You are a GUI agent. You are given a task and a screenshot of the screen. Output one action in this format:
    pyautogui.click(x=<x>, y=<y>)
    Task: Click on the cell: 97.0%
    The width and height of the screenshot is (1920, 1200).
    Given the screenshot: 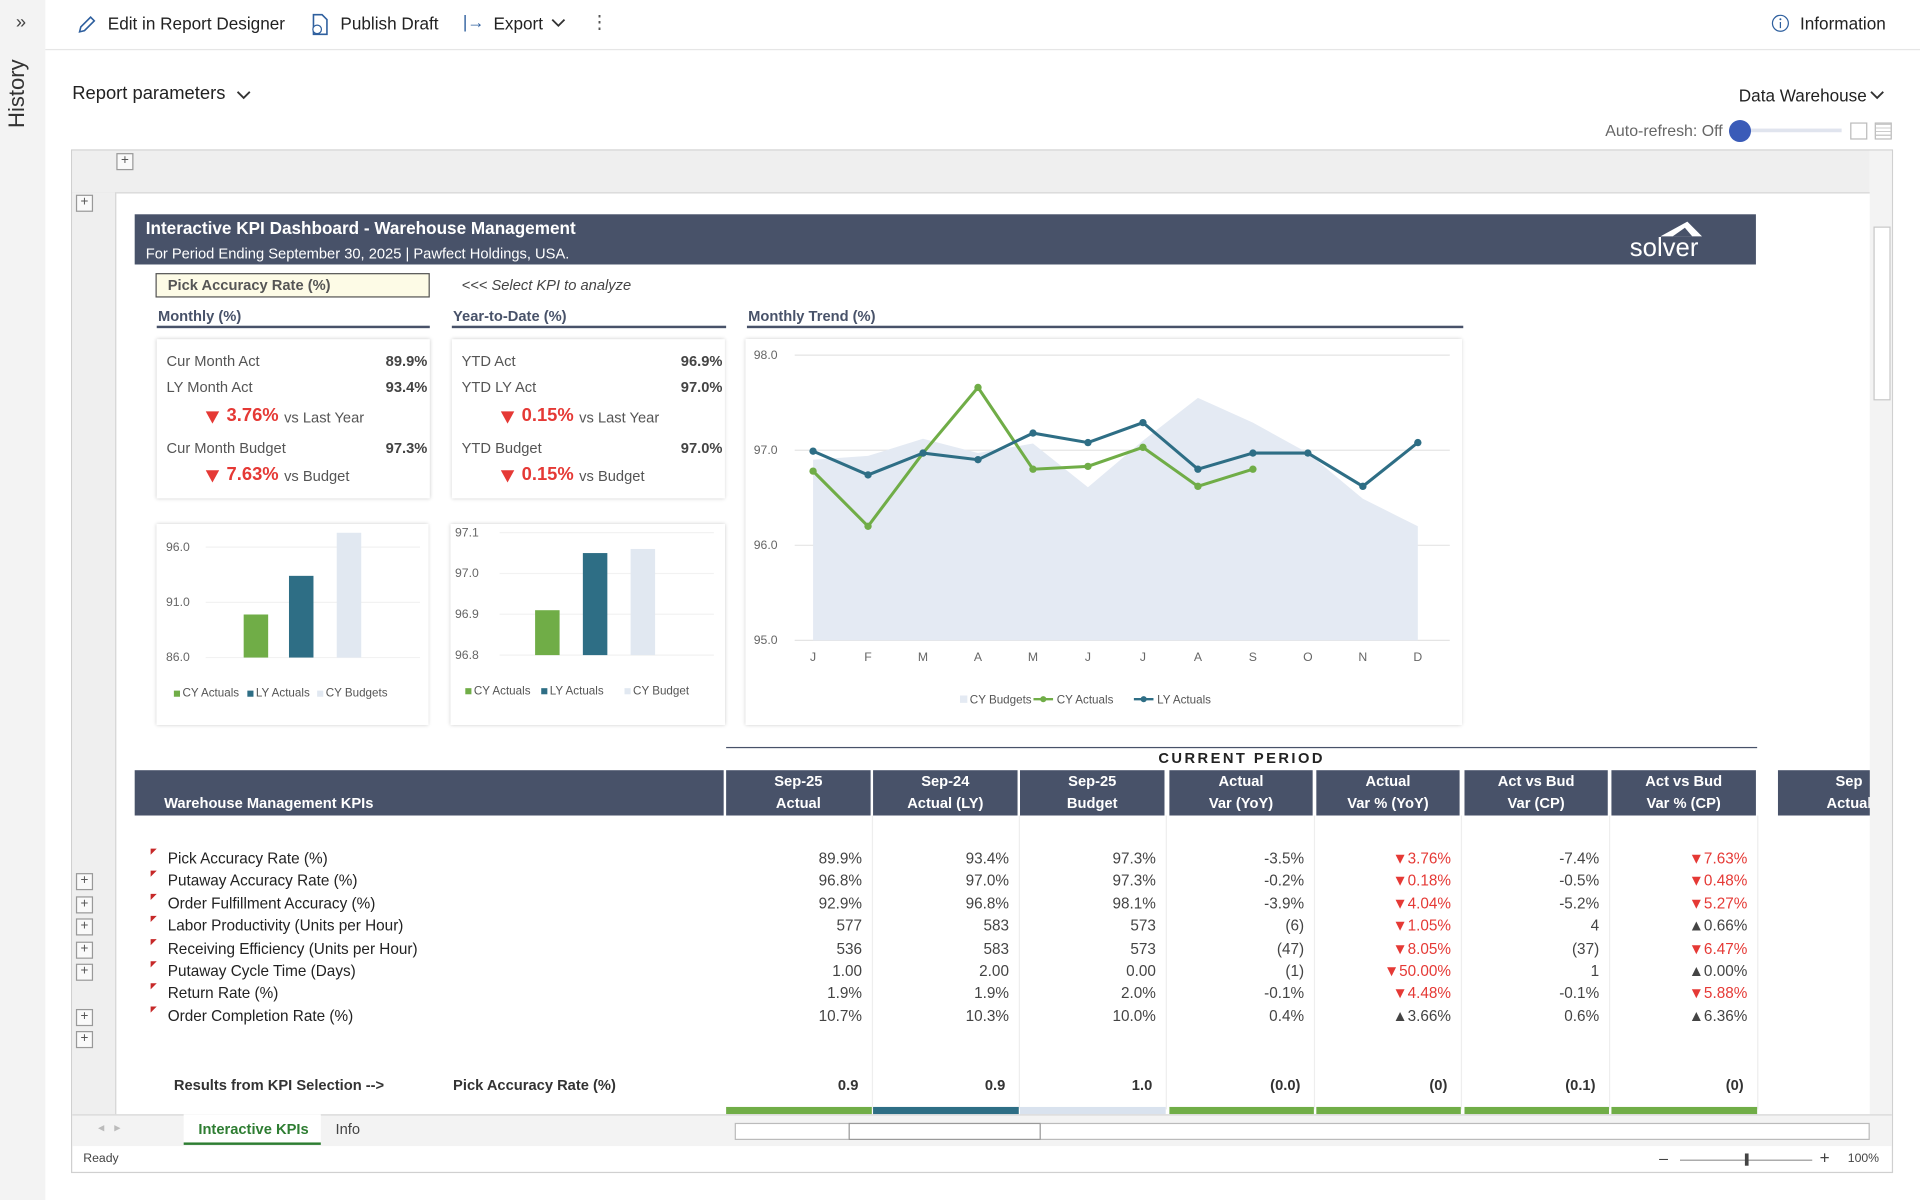 What is the action you would take?
    pyautogui.click(x=987, y=881)
    